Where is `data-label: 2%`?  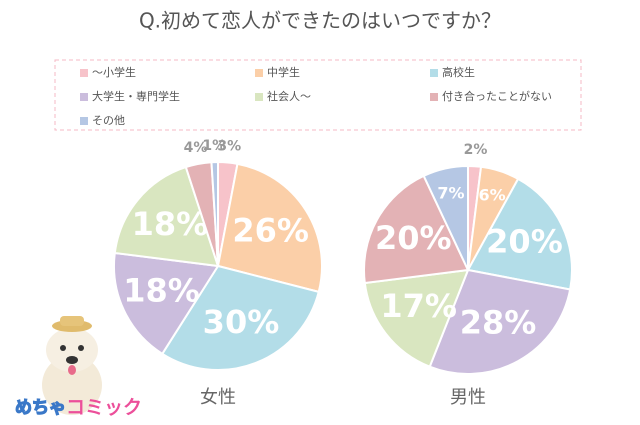 data-label: 2% is located at coordinates (476, 150).